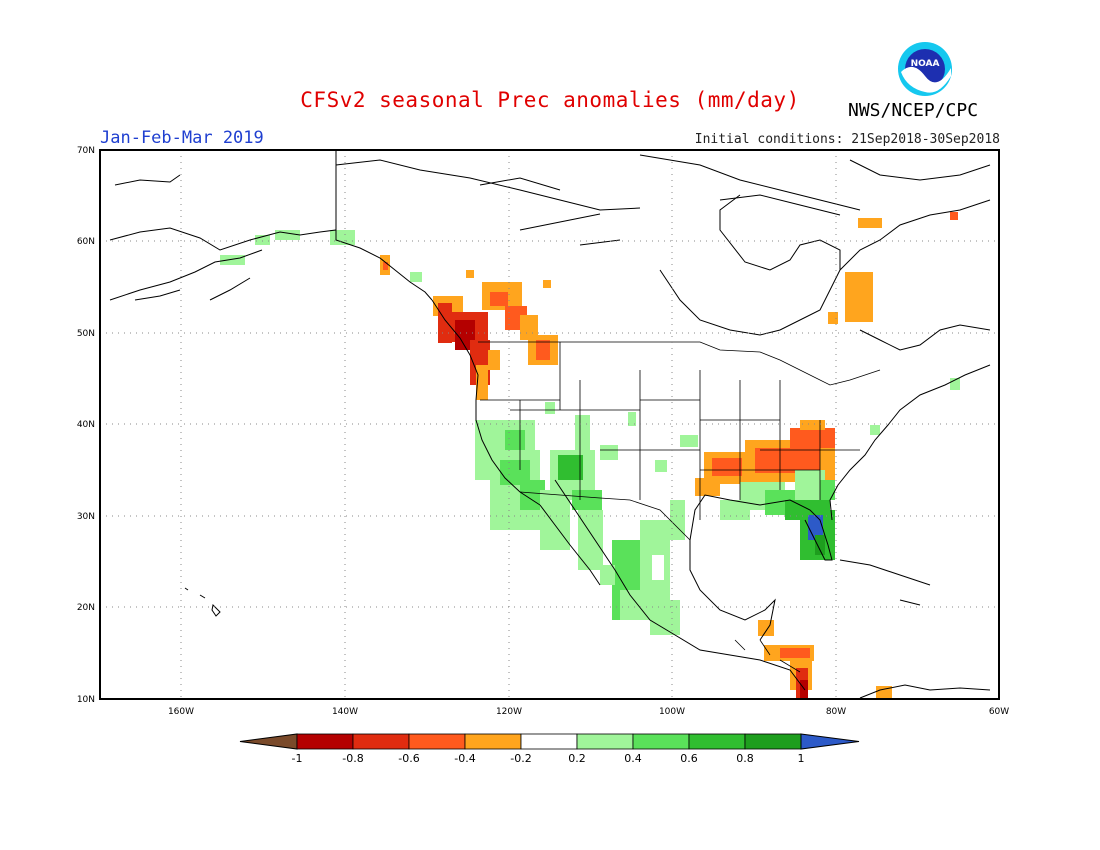 The height and width of the screenshot is (850, 1100). I want to click on anomaly-ohio-tennessee-valley, so click(765, 458).